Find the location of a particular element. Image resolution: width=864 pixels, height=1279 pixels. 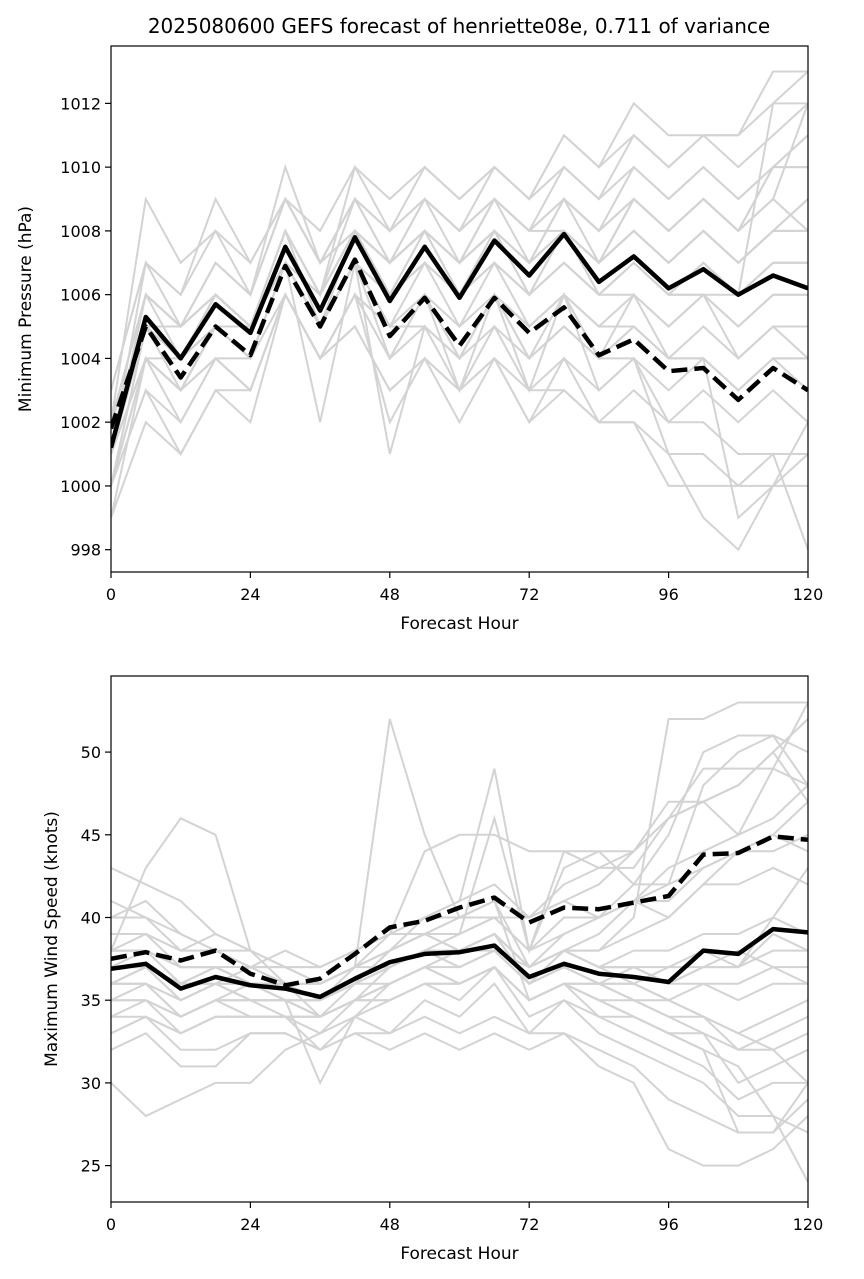

y-tick-label: 1004 is located at coordinates (80, 358).